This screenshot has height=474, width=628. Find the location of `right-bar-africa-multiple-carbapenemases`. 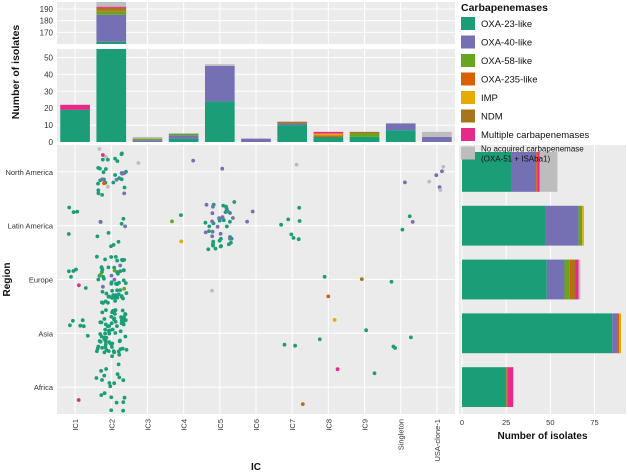

right-bar-africa-multiple-carbapenemases is located at coordinates (510, 387).